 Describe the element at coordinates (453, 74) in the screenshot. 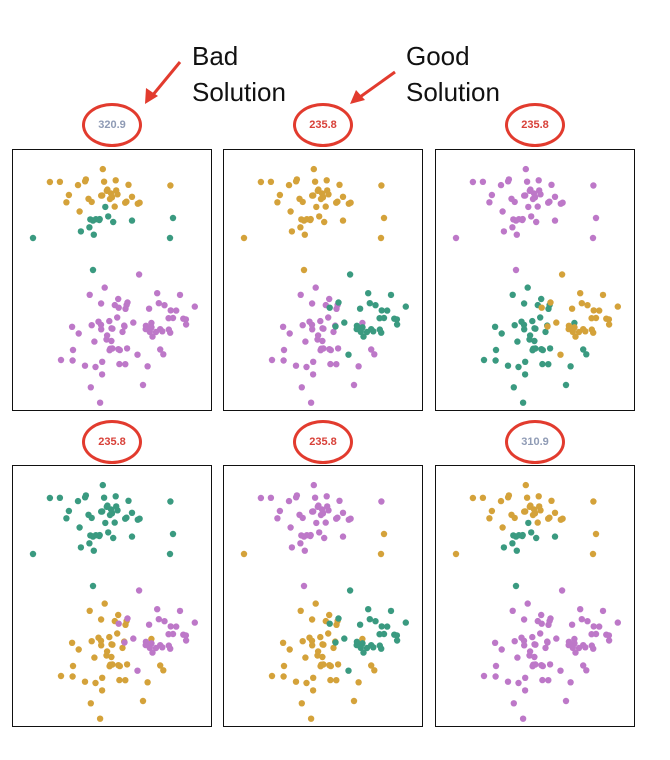

I see `good-solution-label: Good Solution` at that location.